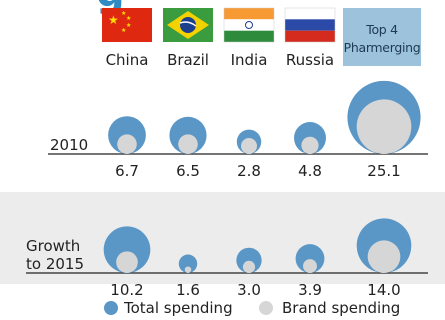  I want to click on legend-total-label: Total spending, so click(178, 308).